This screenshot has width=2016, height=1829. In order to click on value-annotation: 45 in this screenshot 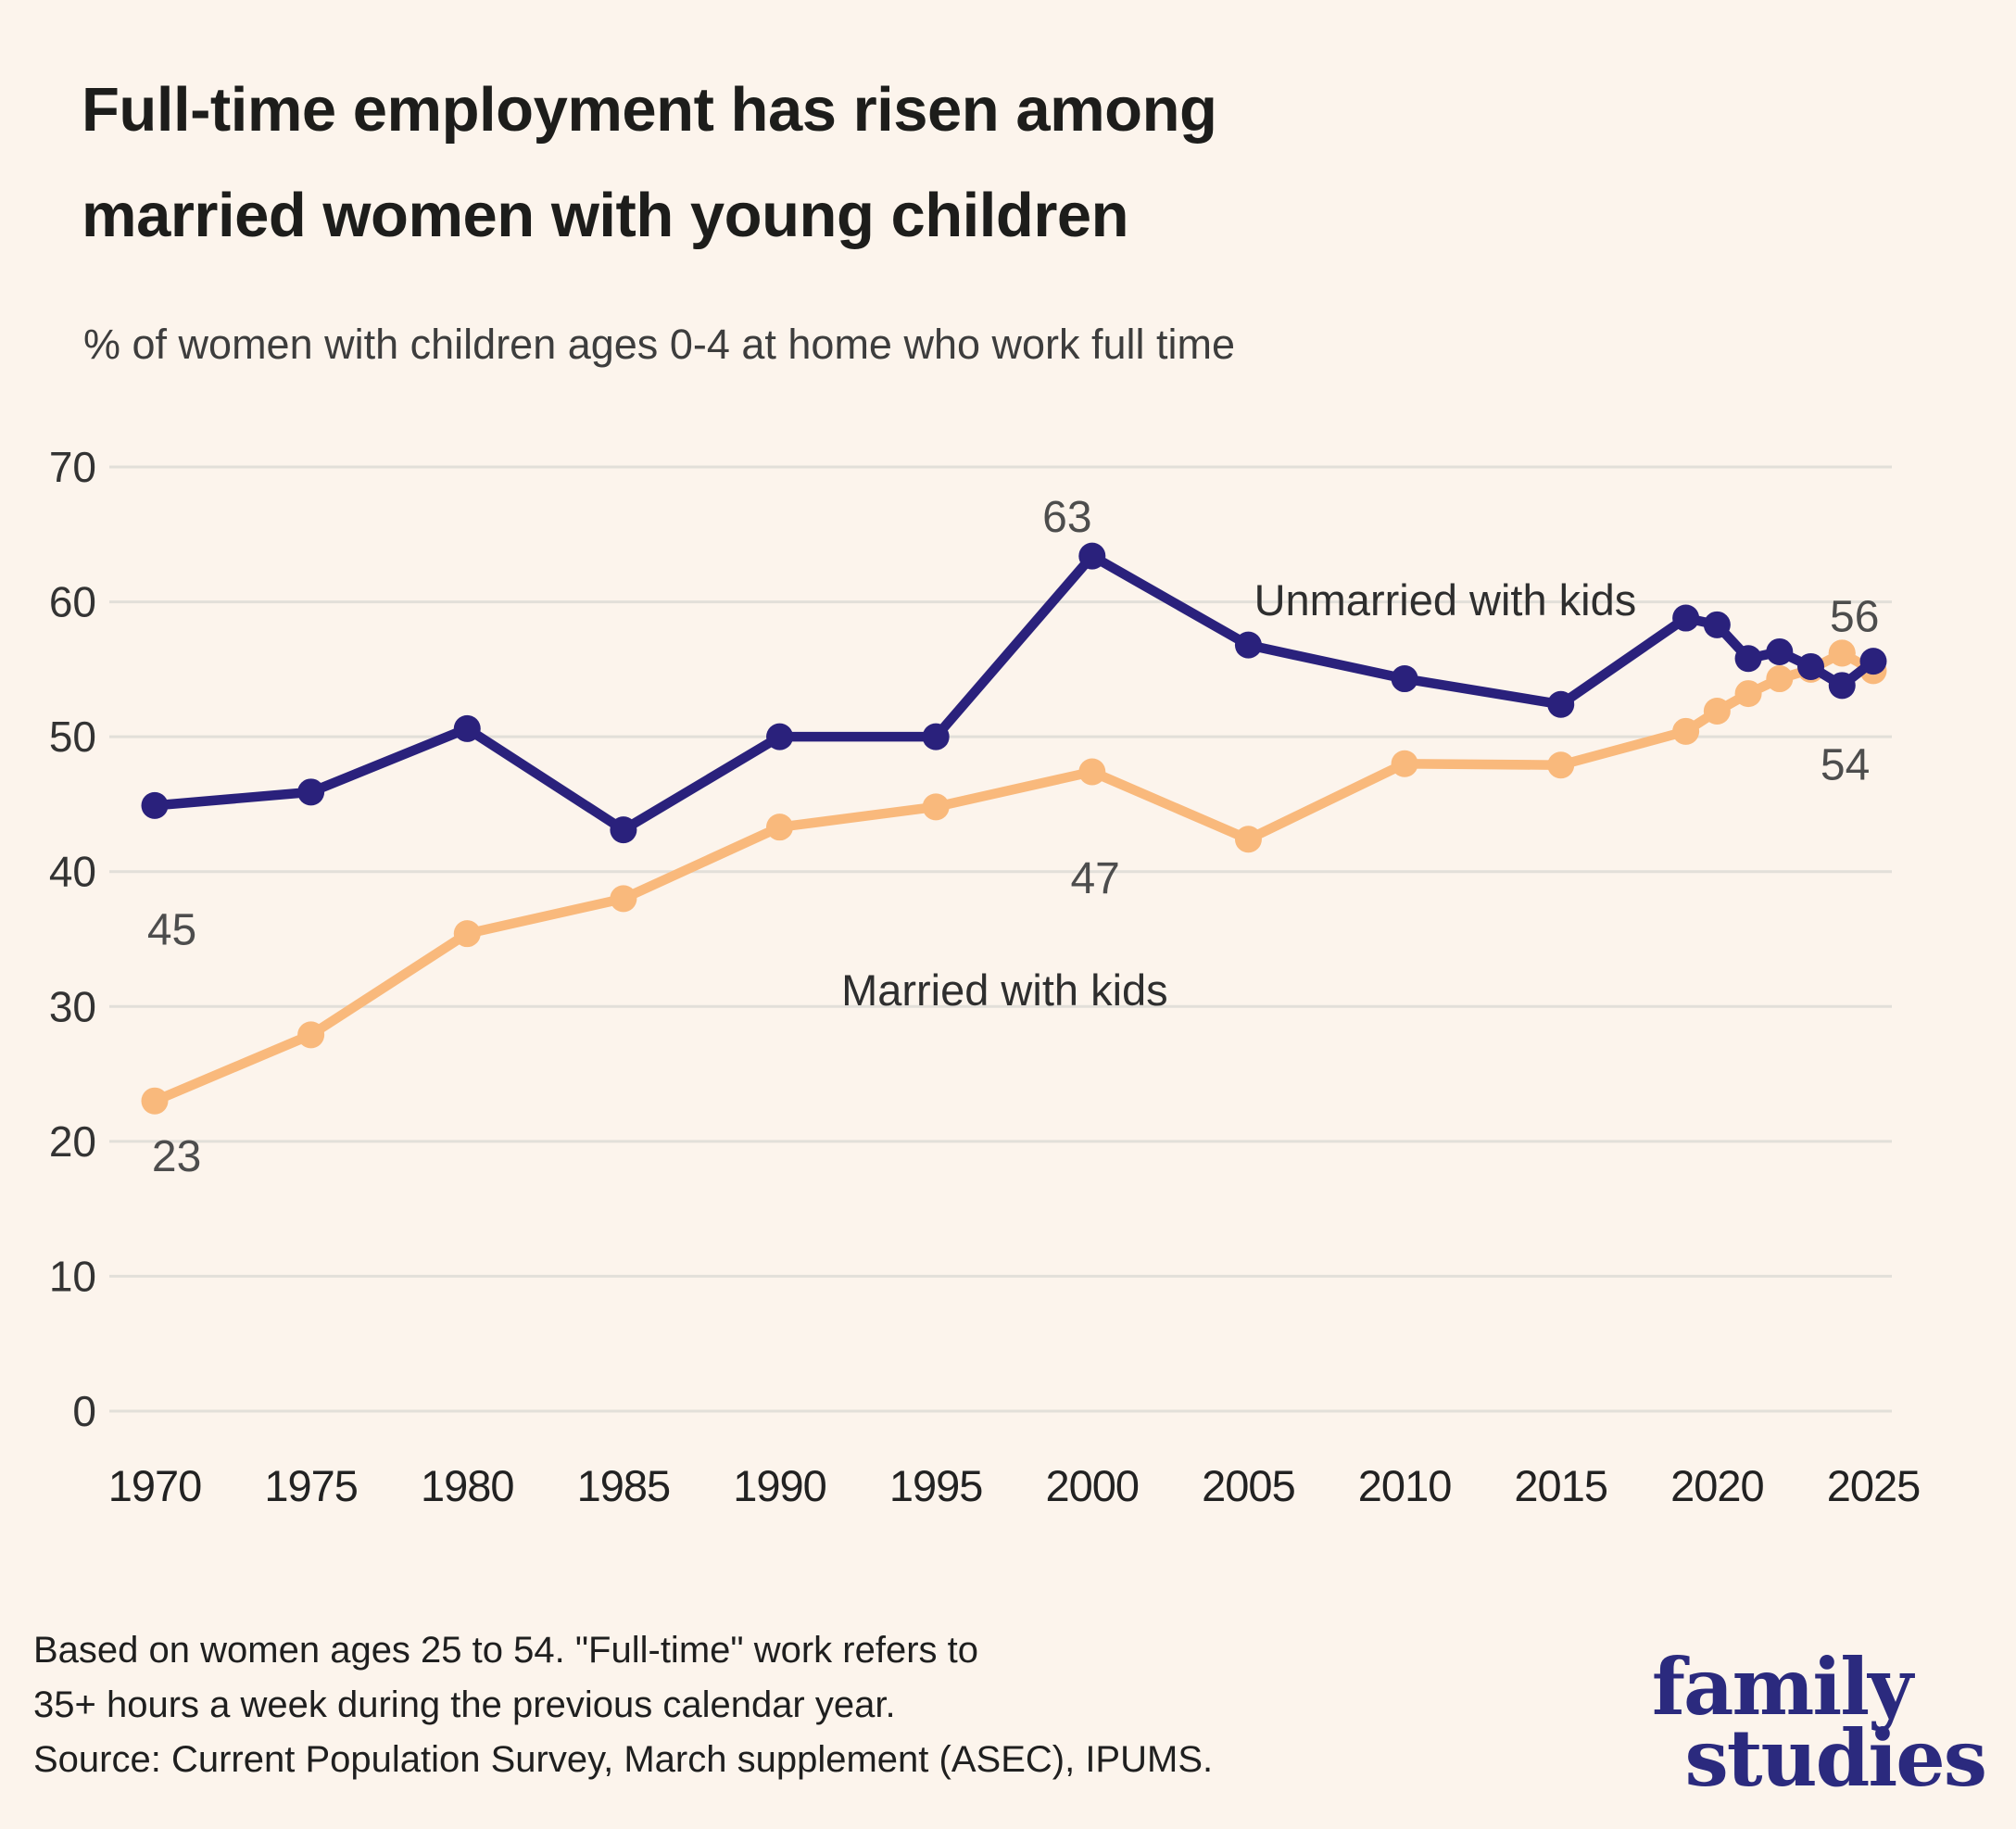, I will do `click(171, 930)`.